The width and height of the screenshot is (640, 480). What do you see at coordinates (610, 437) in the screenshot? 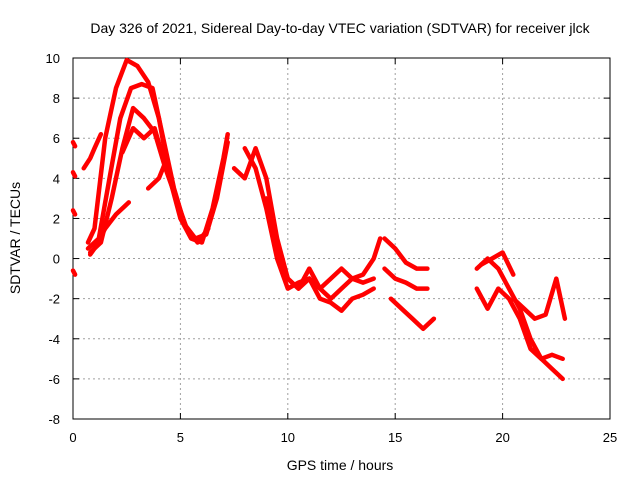
I see `x-tick-label: 25` at bounding box center [610, 437].